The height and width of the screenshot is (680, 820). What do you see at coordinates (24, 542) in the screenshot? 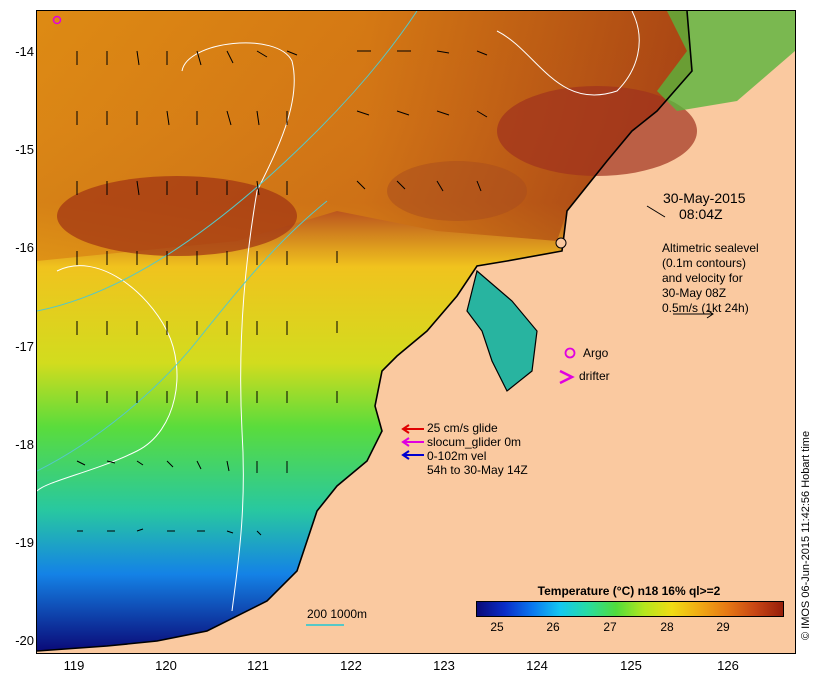
I see `lat-tick: -19` at bounding box center [24, 542].